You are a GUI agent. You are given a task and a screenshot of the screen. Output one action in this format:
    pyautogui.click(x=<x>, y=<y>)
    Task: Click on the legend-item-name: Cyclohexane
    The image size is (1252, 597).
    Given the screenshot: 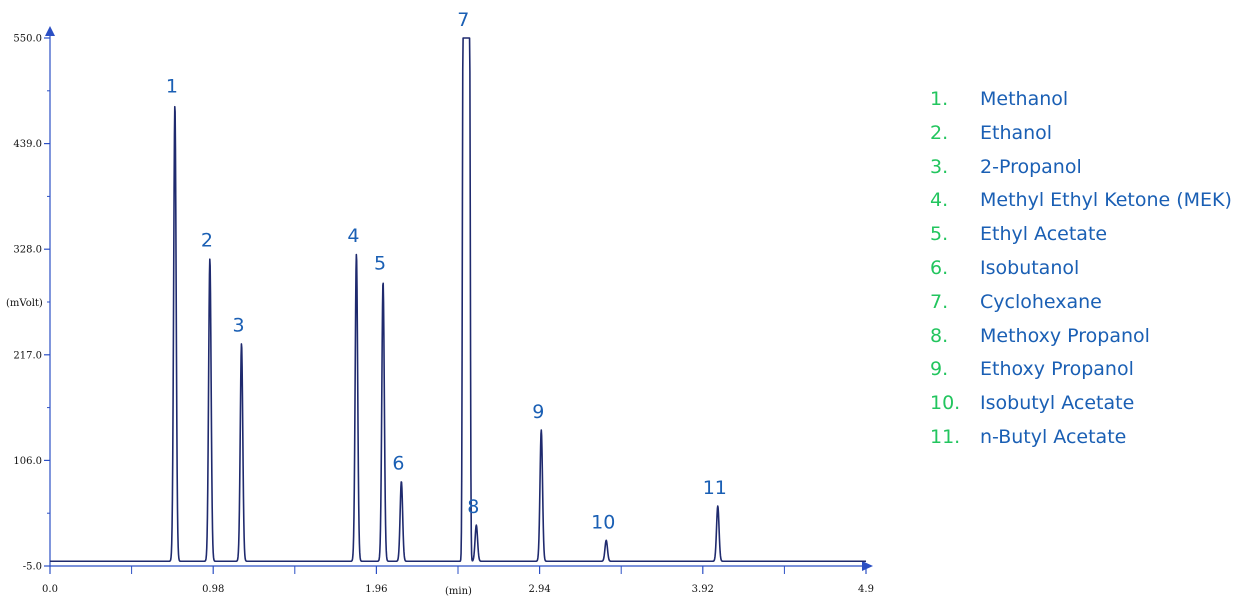 What is the action you would take?
    pyautogui.click(x=1041, y=301)
    